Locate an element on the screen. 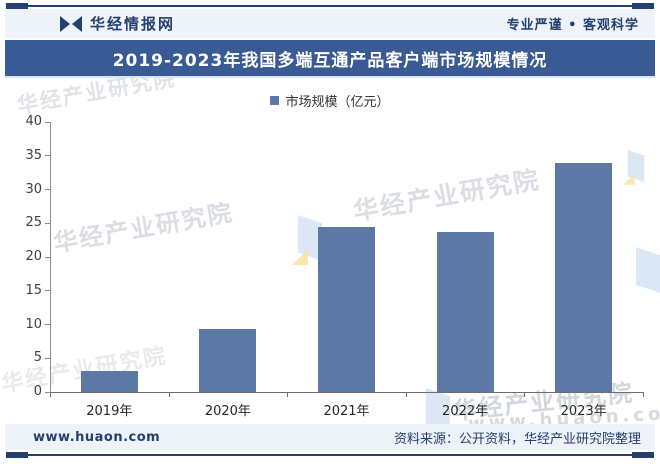 This screenshot has height=464, width=660. header: 华经情报网 专业严谨 • 客观科学 is located at coordinates (330, 23).